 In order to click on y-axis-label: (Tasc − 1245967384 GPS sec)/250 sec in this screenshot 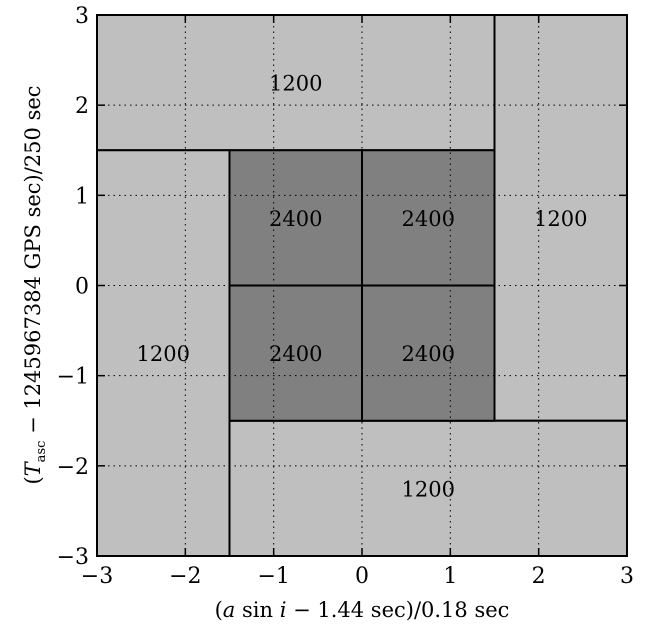, I will do `click(35, 284)`.